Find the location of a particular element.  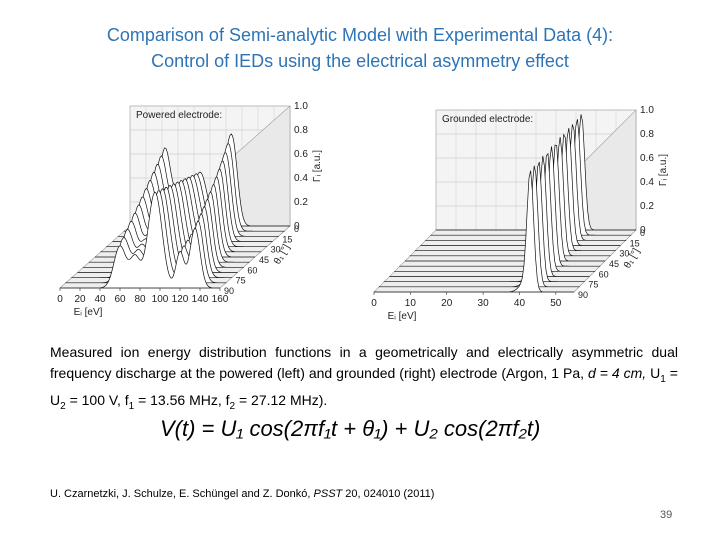

powered-ztick-label: 0 is located at coordinates (296, 229).